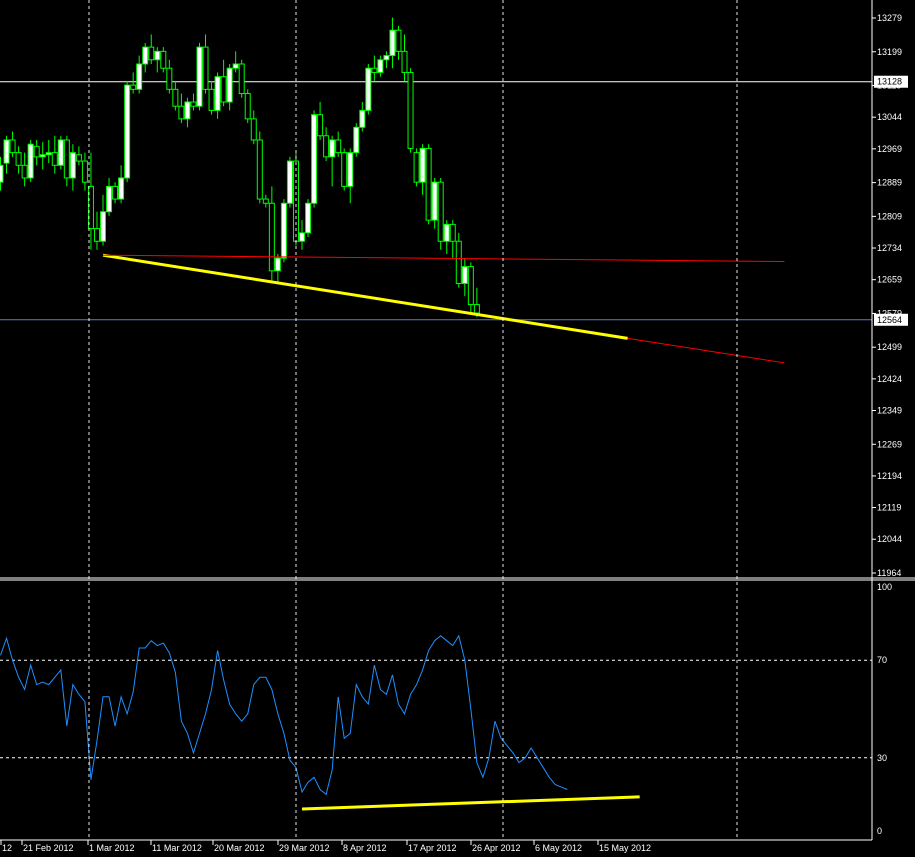 The image size is (915, 857). I want to click on date-tick-label: 12, so click(7, 848).